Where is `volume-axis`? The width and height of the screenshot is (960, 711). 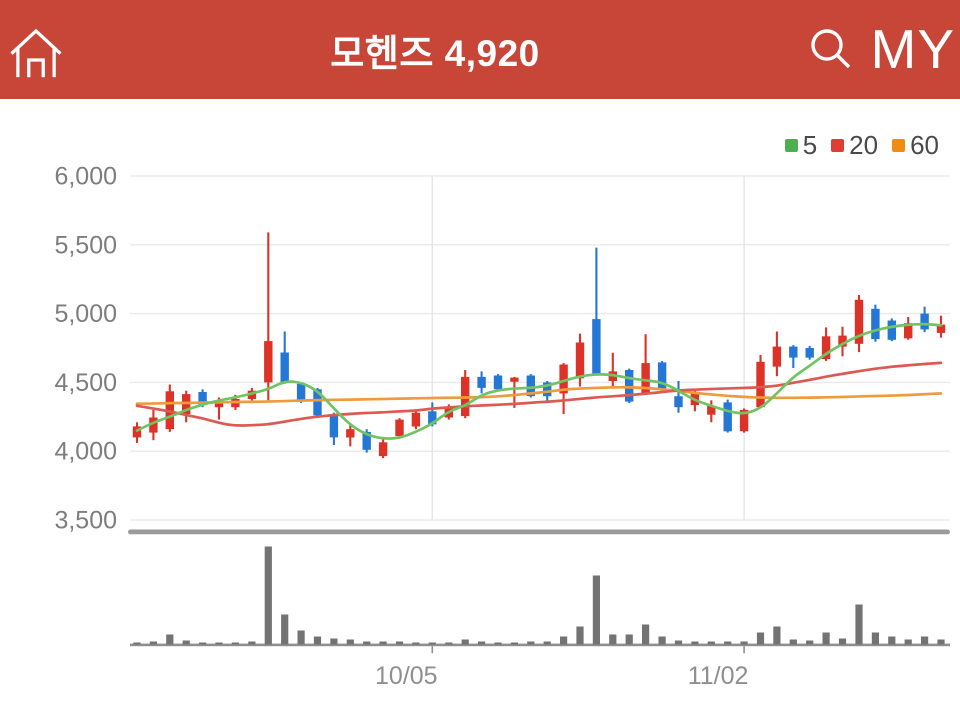 volume-axis is located at coordinates (540, 645).